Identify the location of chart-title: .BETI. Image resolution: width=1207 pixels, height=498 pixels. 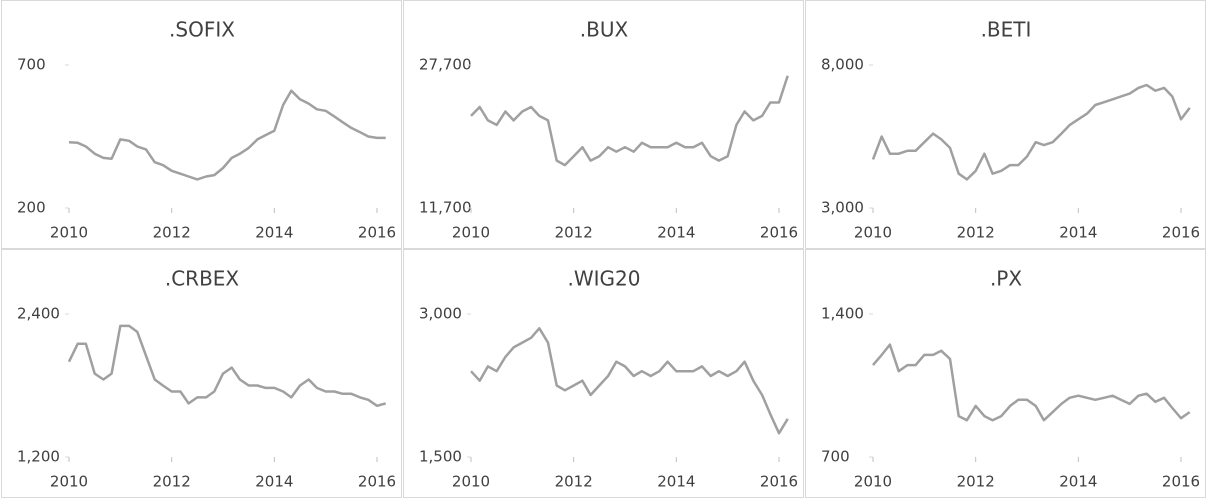
(1006, 30).